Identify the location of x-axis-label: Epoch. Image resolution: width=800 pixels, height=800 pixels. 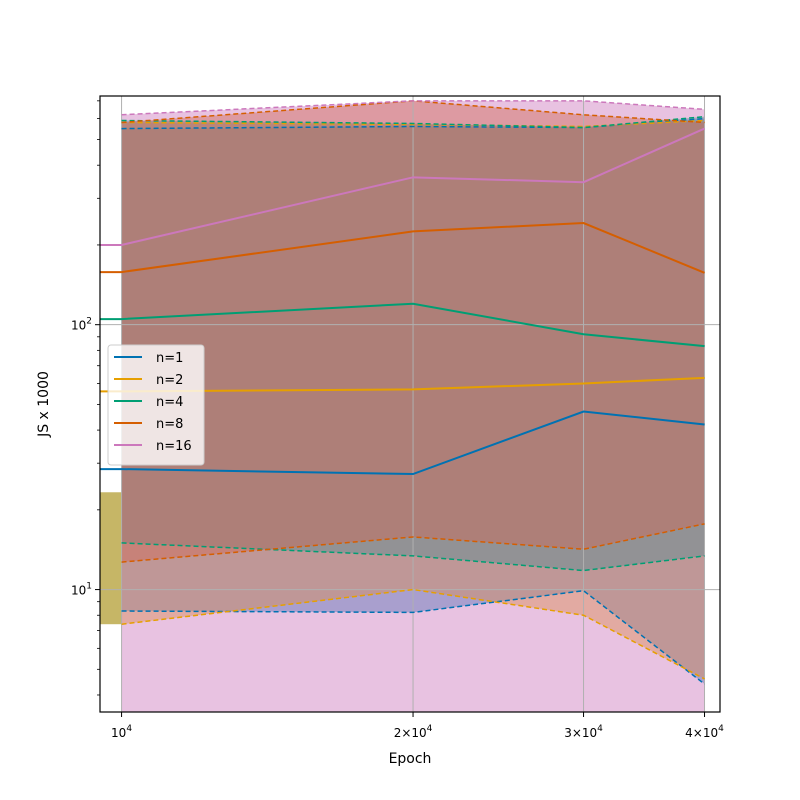
(410, 759).